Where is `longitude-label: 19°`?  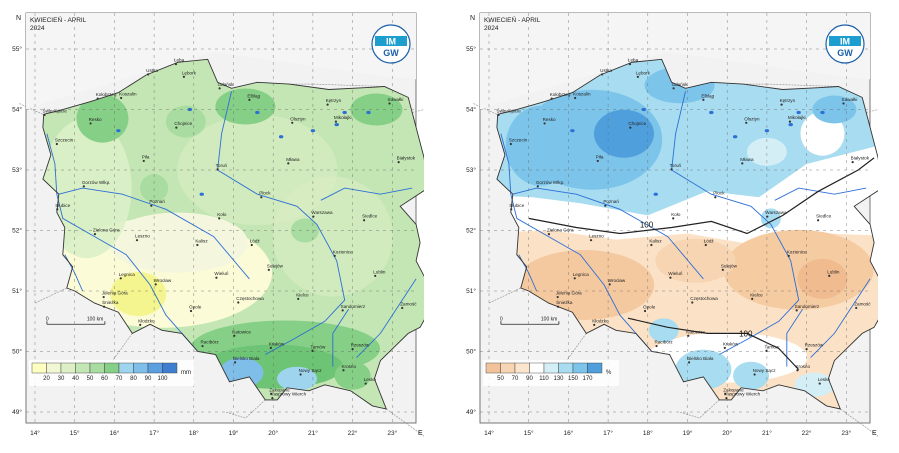 longitude-label: 19° is located at coordinates (234, 433).